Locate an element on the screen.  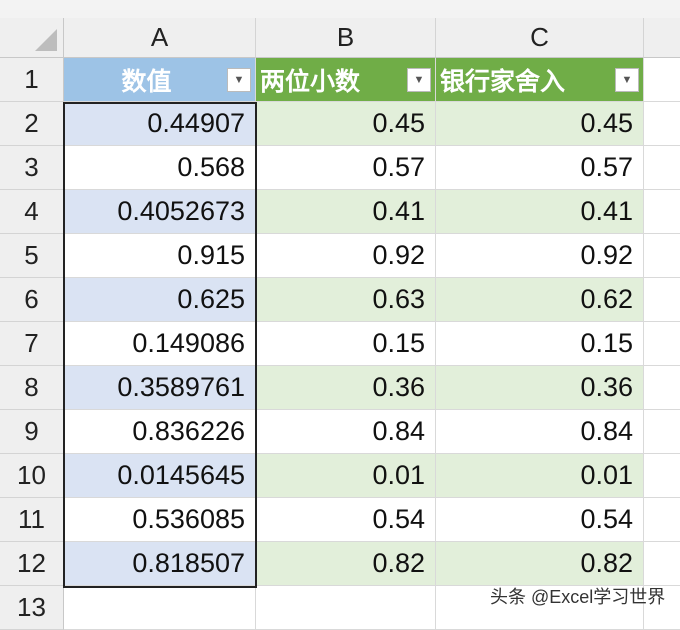
table-cell: 0.818507 is located at coordinates (160, 564).